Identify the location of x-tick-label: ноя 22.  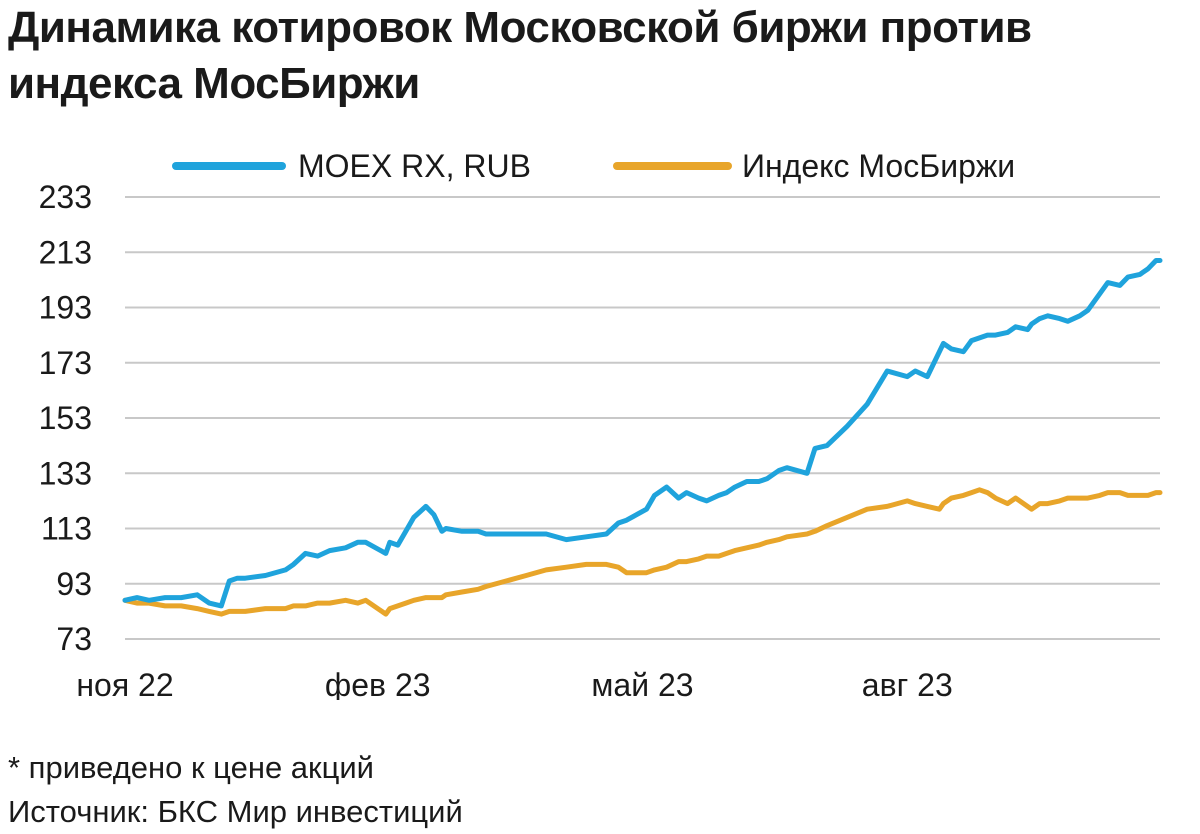
(124, 683).